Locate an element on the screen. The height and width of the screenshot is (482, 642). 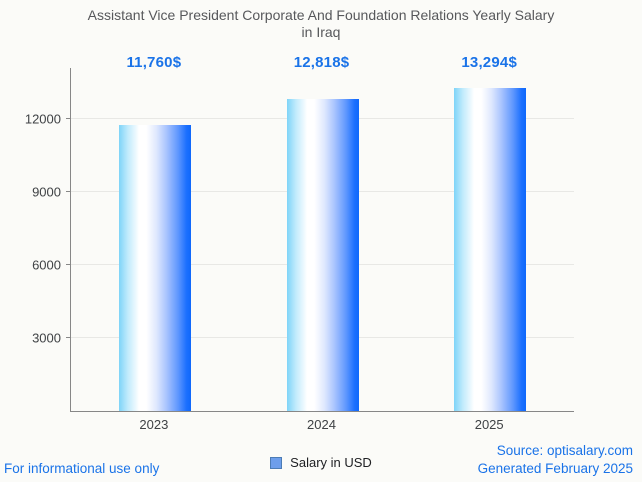
y-axis-tick-label: 12000 is located at coordinates (42, 119).